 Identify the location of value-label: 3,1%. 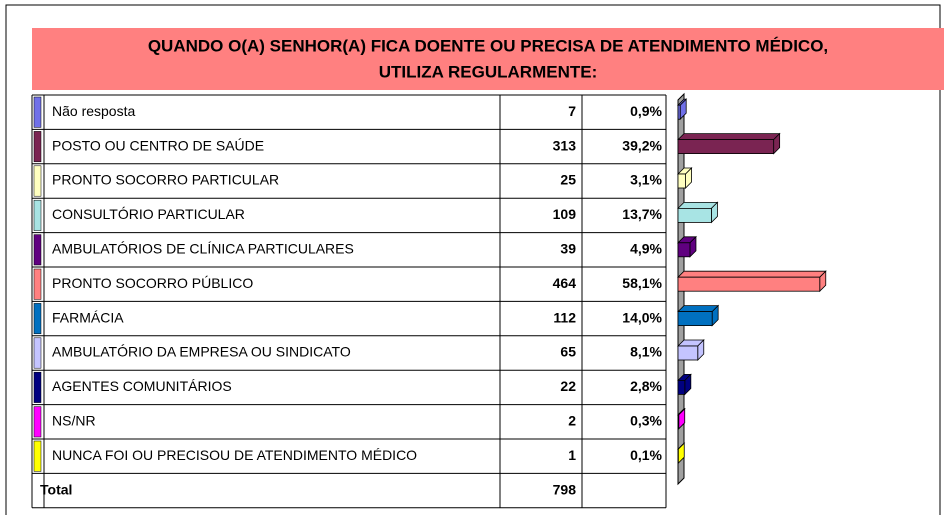
(646, 180).